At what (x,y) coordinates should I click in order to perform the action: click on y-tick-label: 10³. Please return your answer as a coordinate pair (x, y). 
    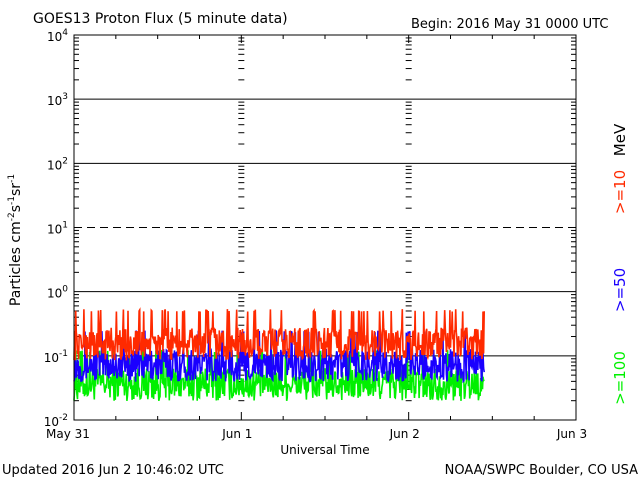
    Looking at the image, I should click on (57, 100).